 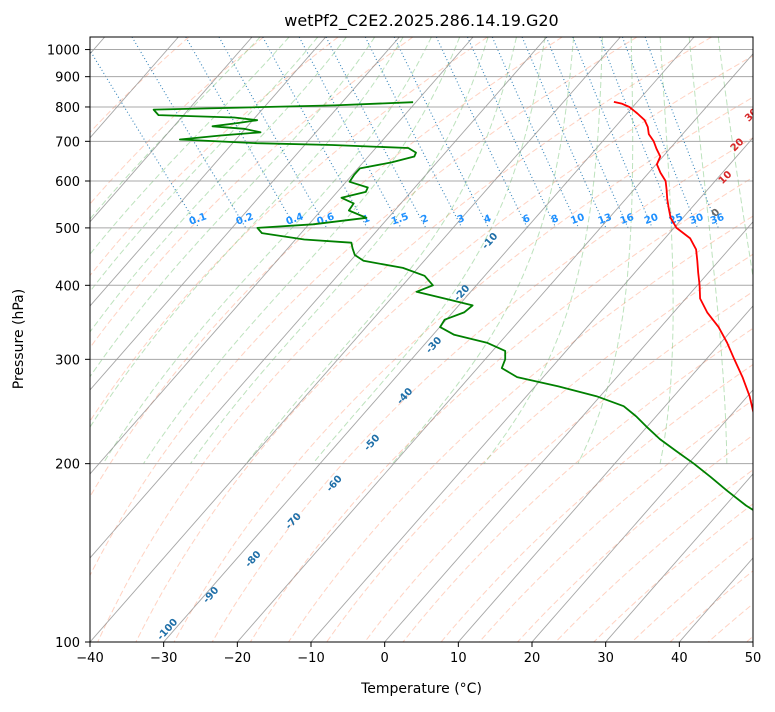 I want to click on y-tick-label: 500, so click(x=67, y=229).